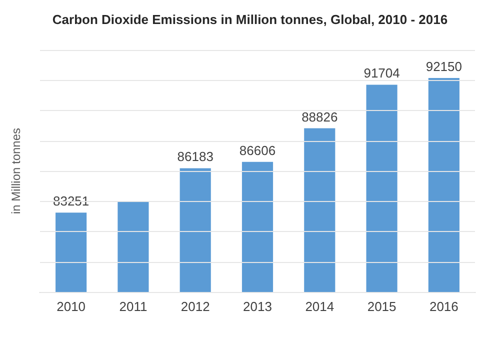 Image resolution: width=500 pixels, height=362 pixels. What do you see at coordinates (250, 19) in the screenshot?
I see `chart-title: Carbon Dioxide Emissions in Million tonnes, Global, 2010 - 2016` at bounding box center [250, 19].